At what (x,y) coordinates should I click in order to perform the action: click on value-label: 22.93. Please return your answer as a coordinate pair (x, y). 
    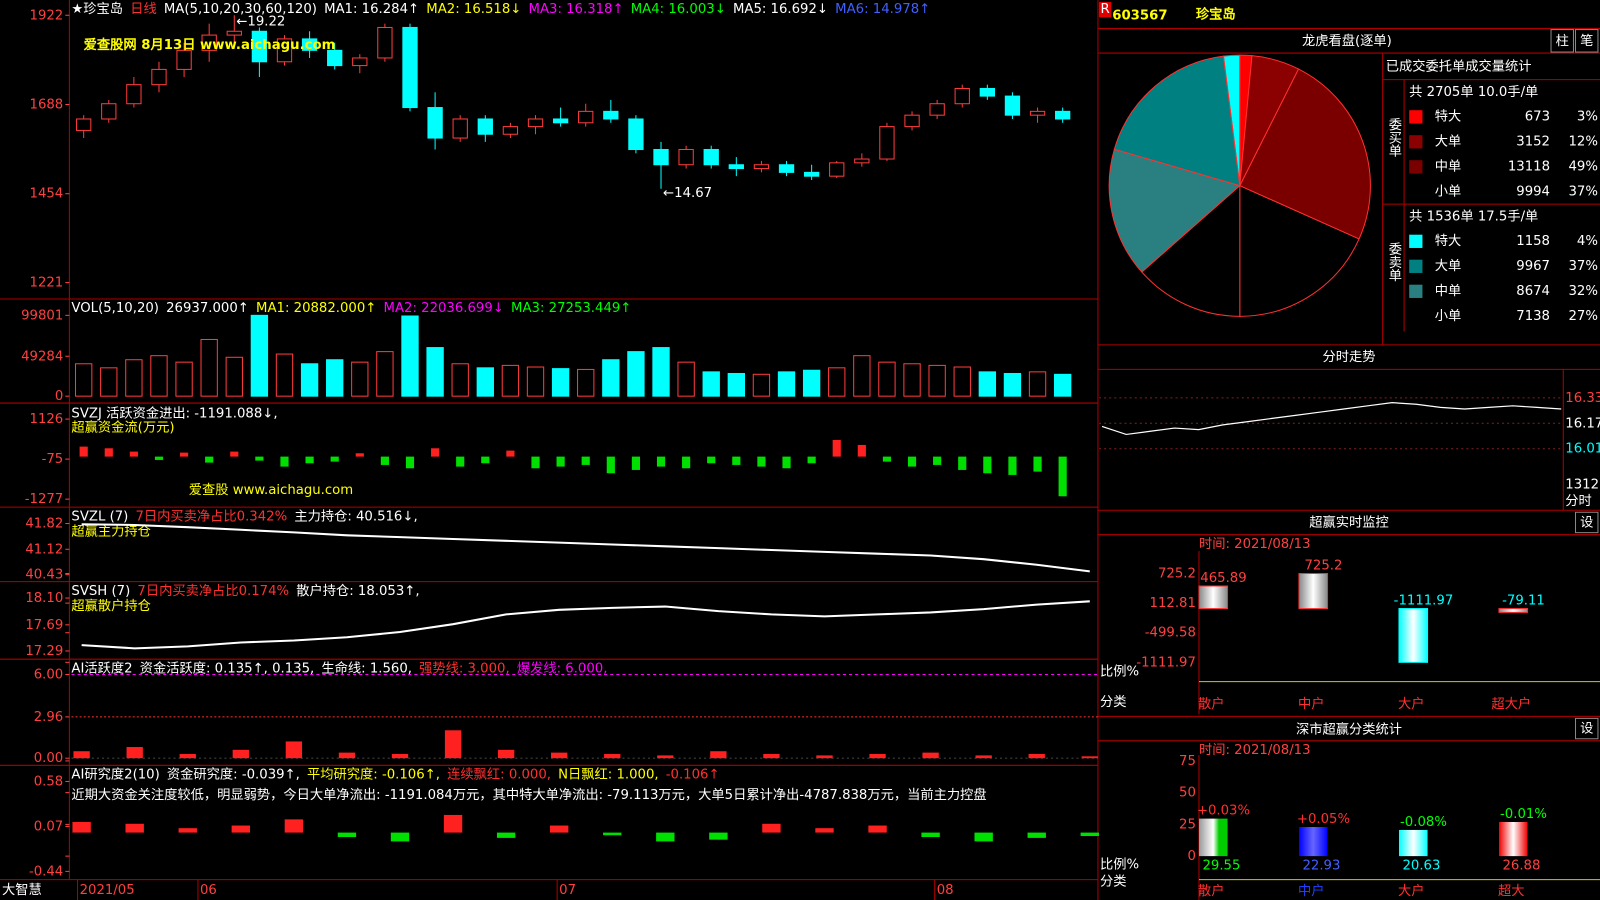
    Looking at the image, I should click on (1321, 865).